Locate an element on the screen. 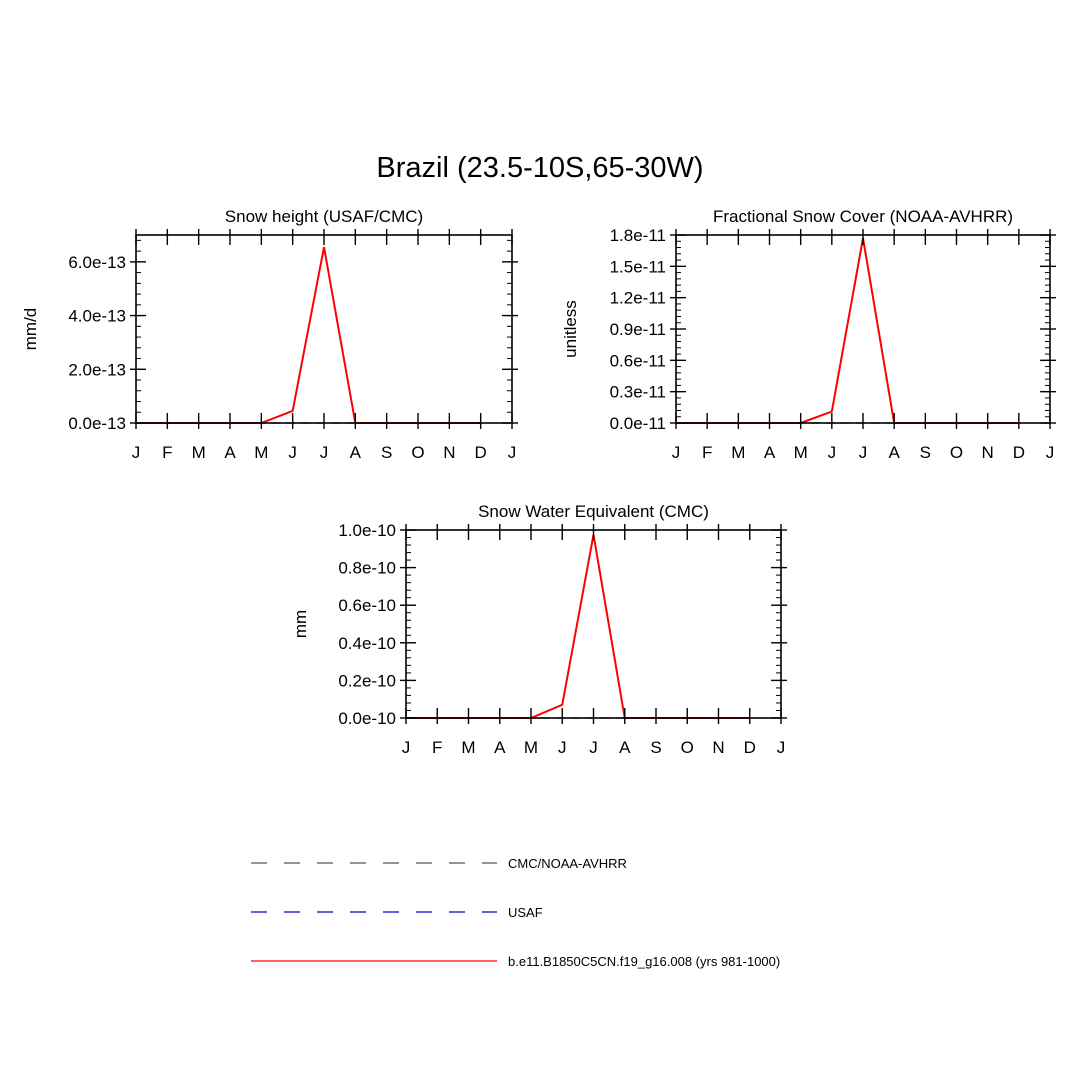 Image resolution: width=1080 pixels, height=1080 pixels. panel-title: Snow height (USAF/CMC) is located at coordinates (324, 216).